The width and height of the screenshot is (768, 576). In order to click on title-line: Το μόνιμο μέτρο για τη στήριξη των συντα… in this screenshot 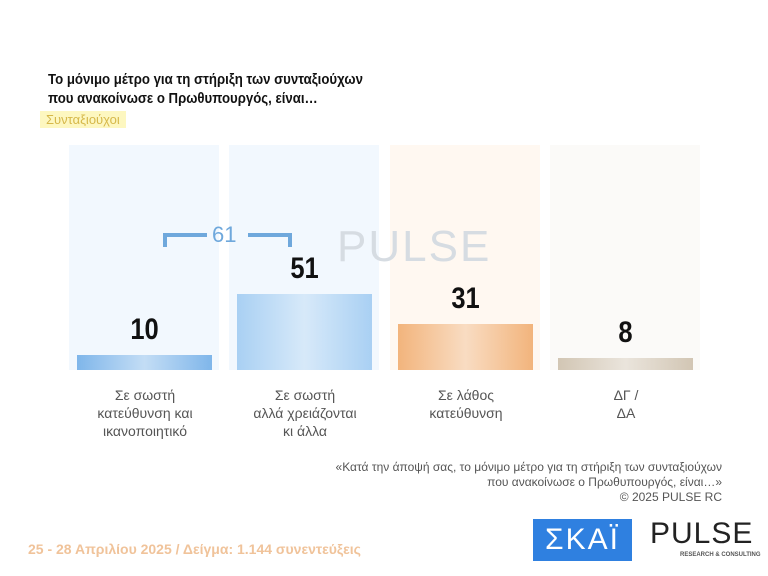, I will do `click(205, 79)`.